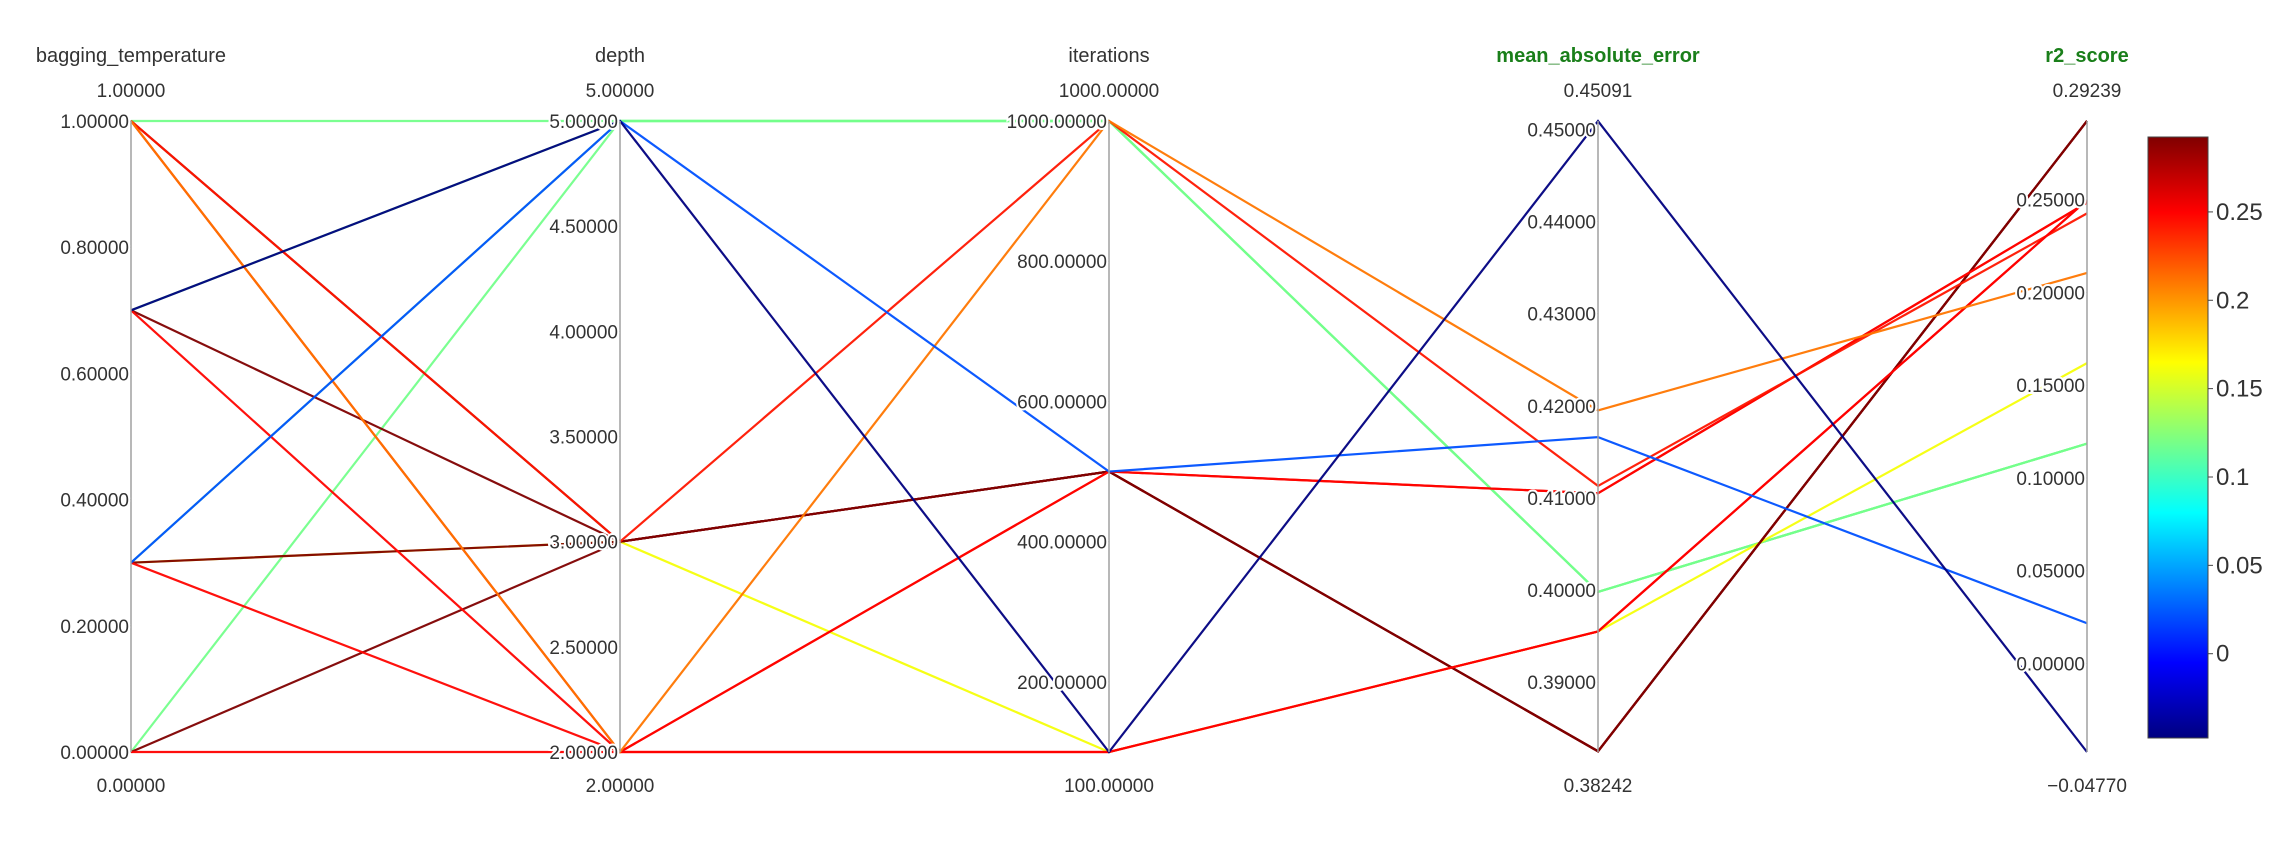 The image size is (2292, 856). Describe the element at coordinates (1062, 683) in the screenshot. I see `tick-label: 200.00000` at that location.